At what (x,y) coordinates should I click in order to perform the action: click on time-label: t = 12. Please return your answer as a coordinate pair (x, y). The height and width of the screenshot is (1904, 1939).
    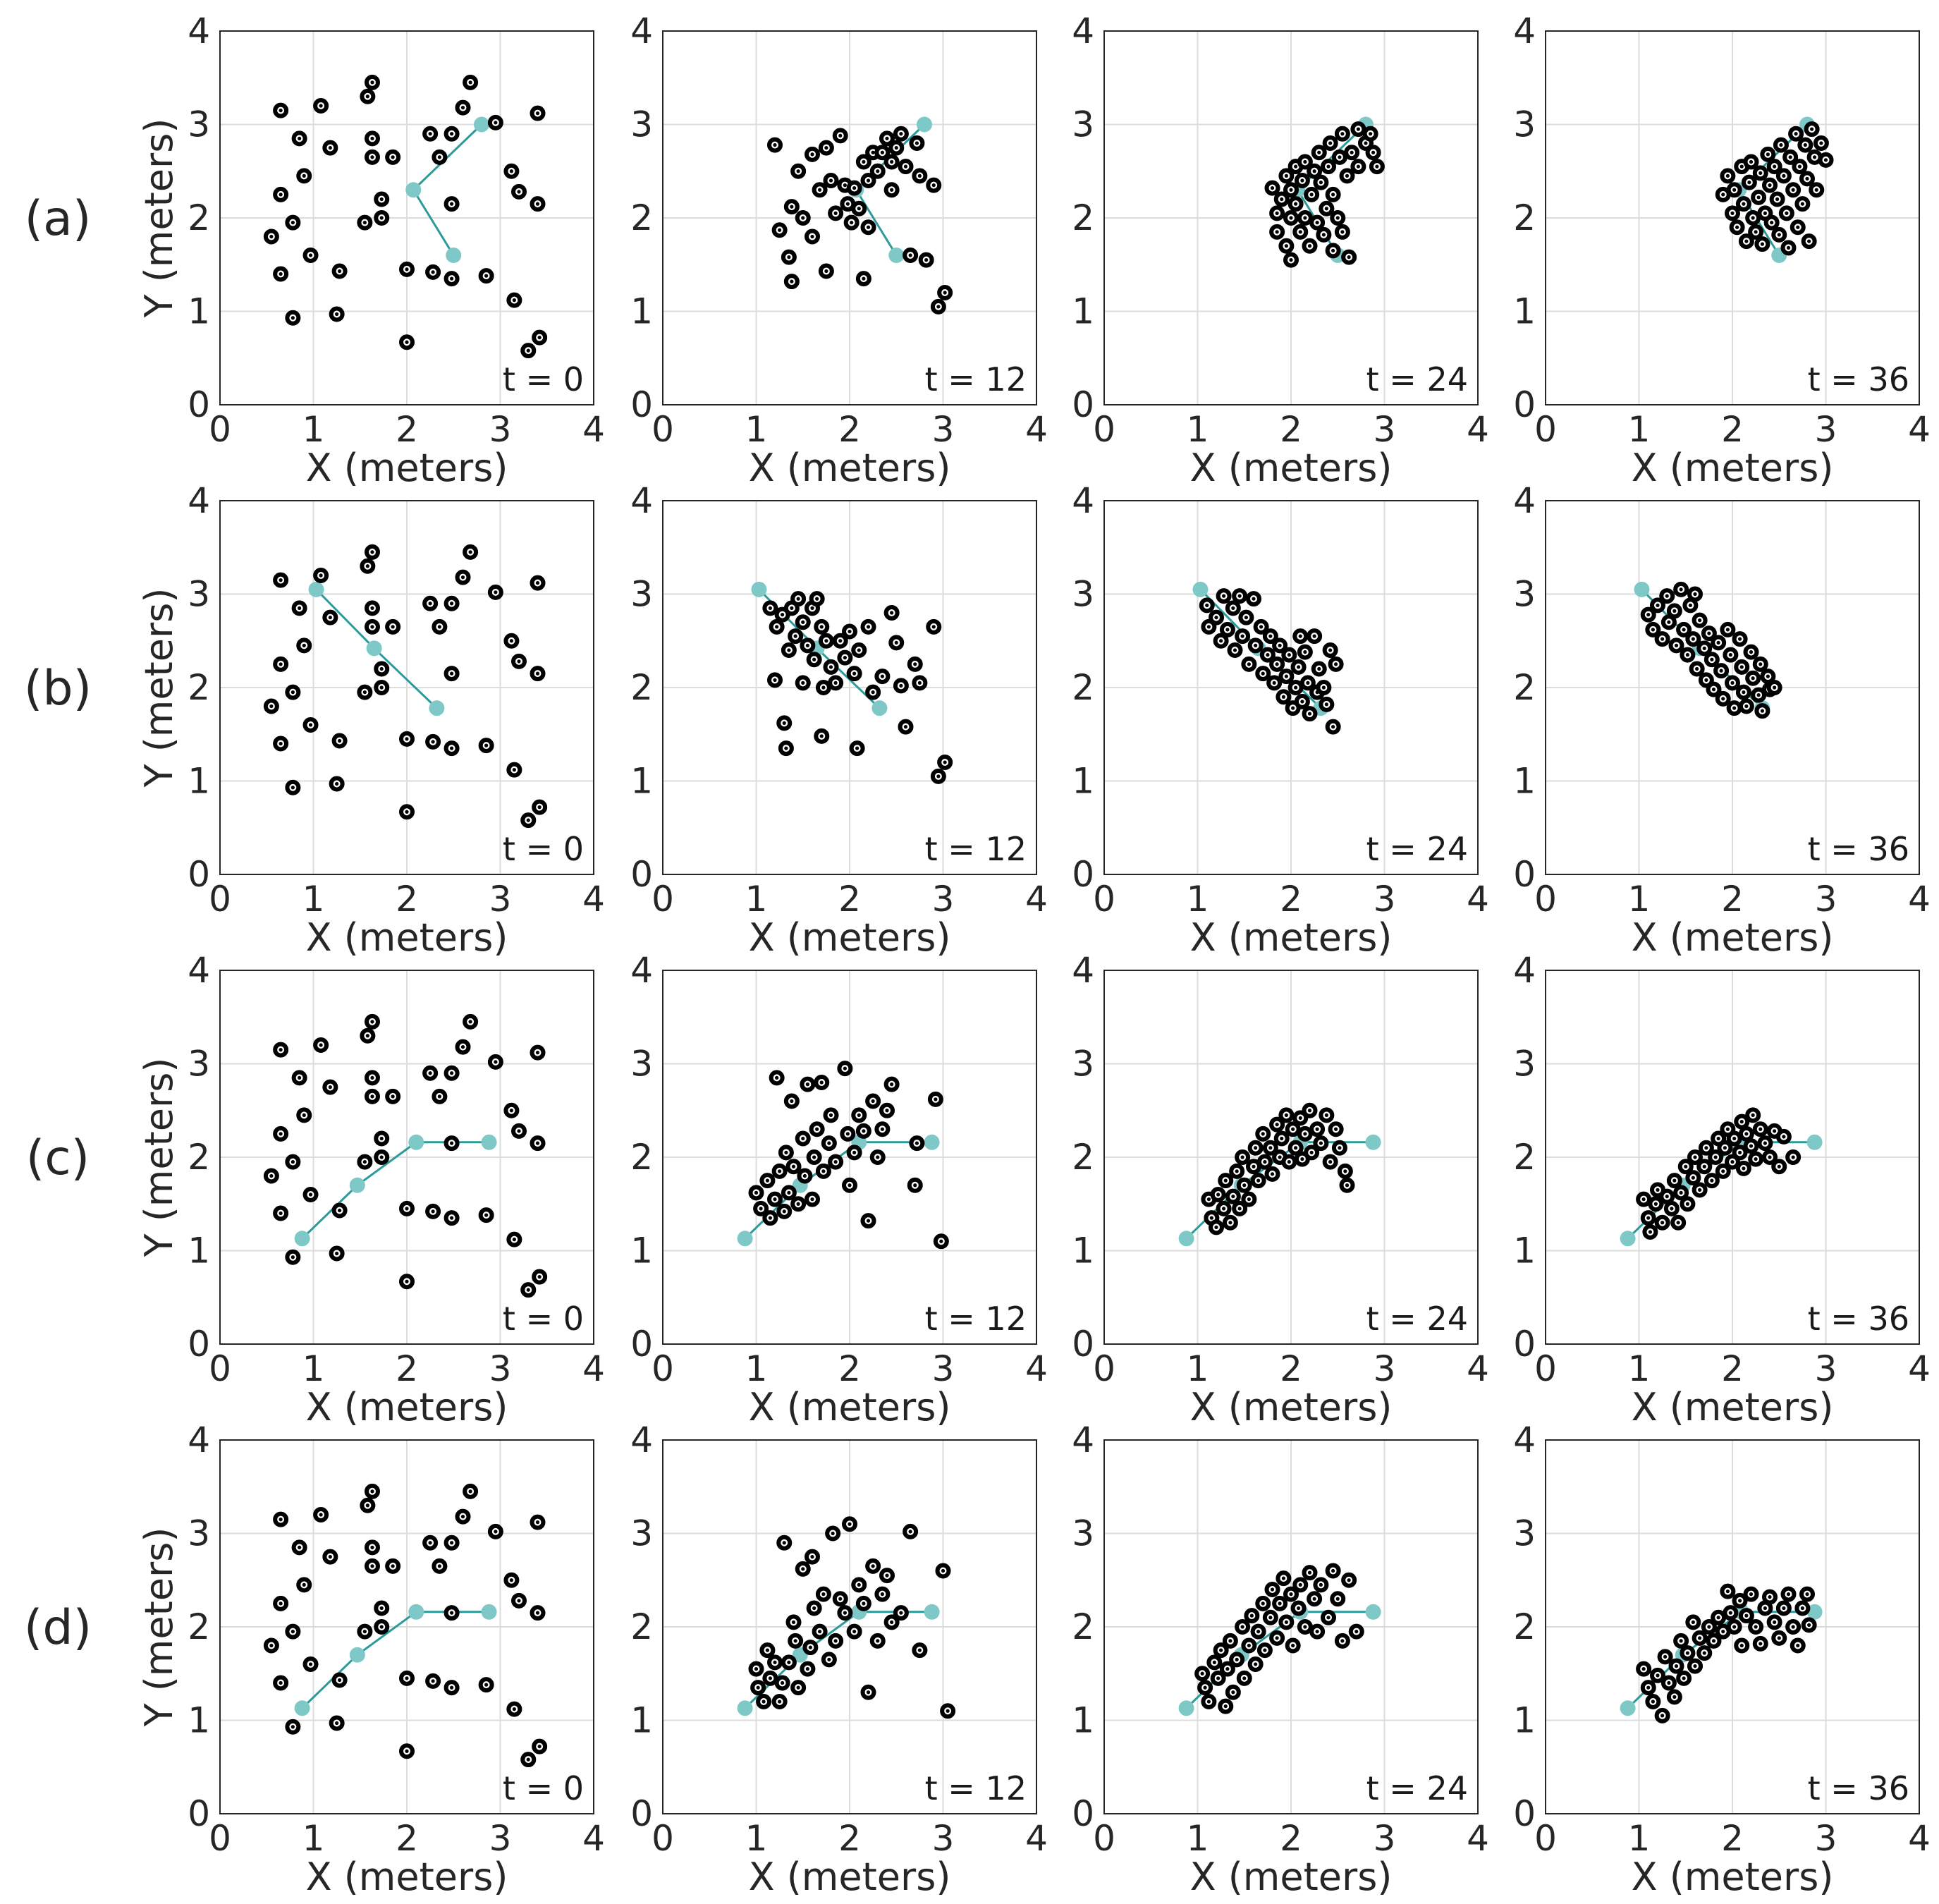
    Looking at the image, I should click on (976, 1319).